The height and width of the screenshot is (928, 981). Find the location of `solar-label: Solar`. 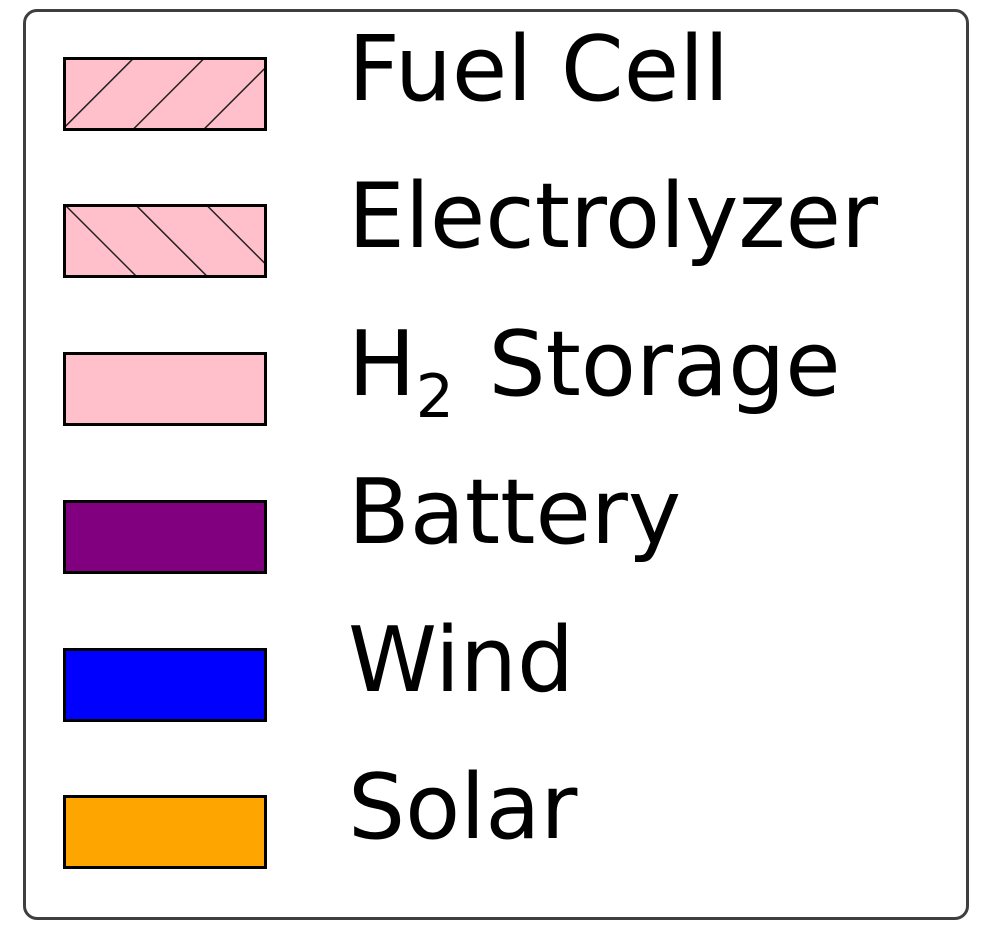

solar-label: Solar is located at coordinates (463, 807).